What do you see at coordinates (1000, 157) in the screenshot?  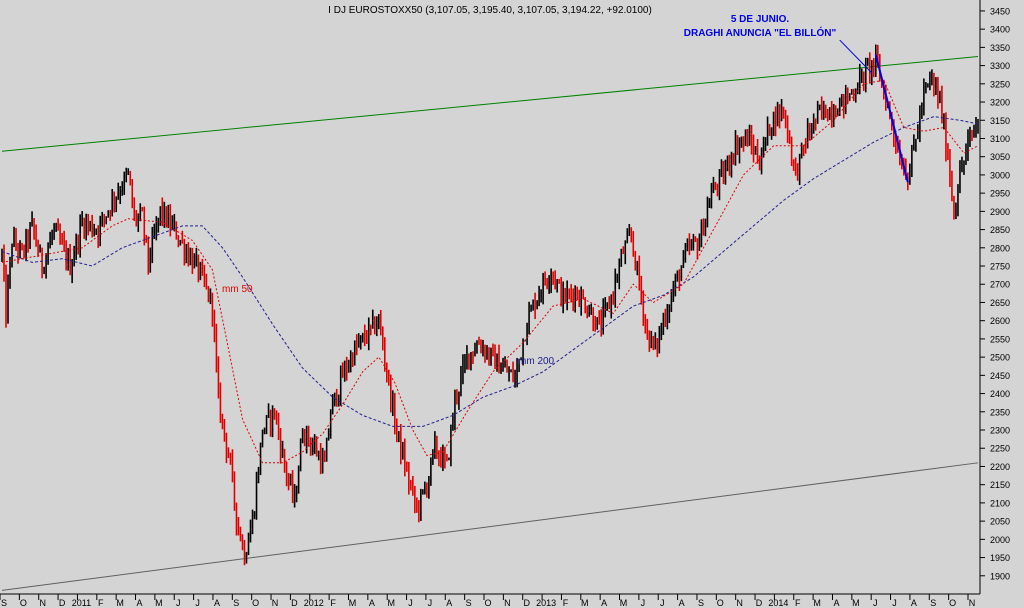 I see `y-tick-label: 3050` at bounding box center [1000, 157].